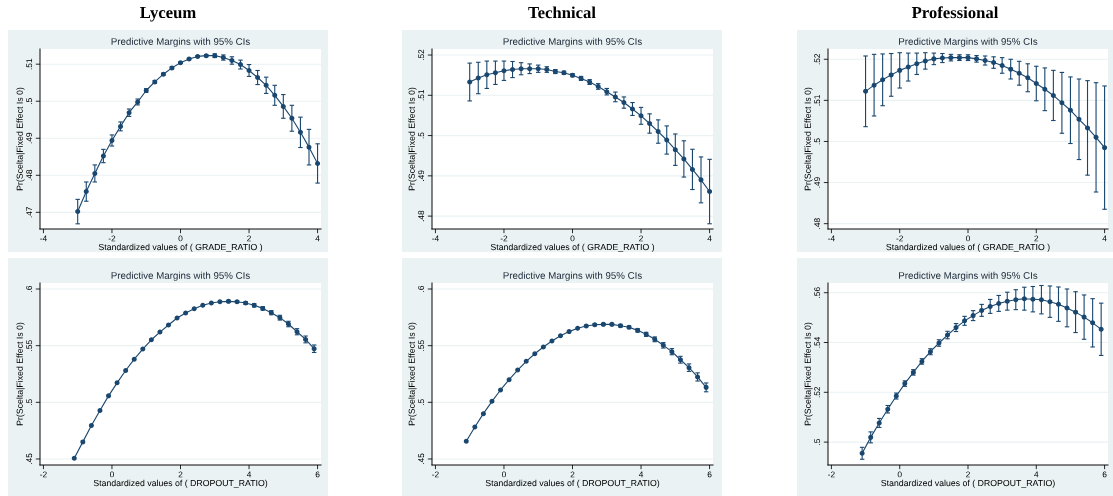 This screenshot has height=496, width=1113. I want to click on y-tick-label: .55, so click(421, 345).